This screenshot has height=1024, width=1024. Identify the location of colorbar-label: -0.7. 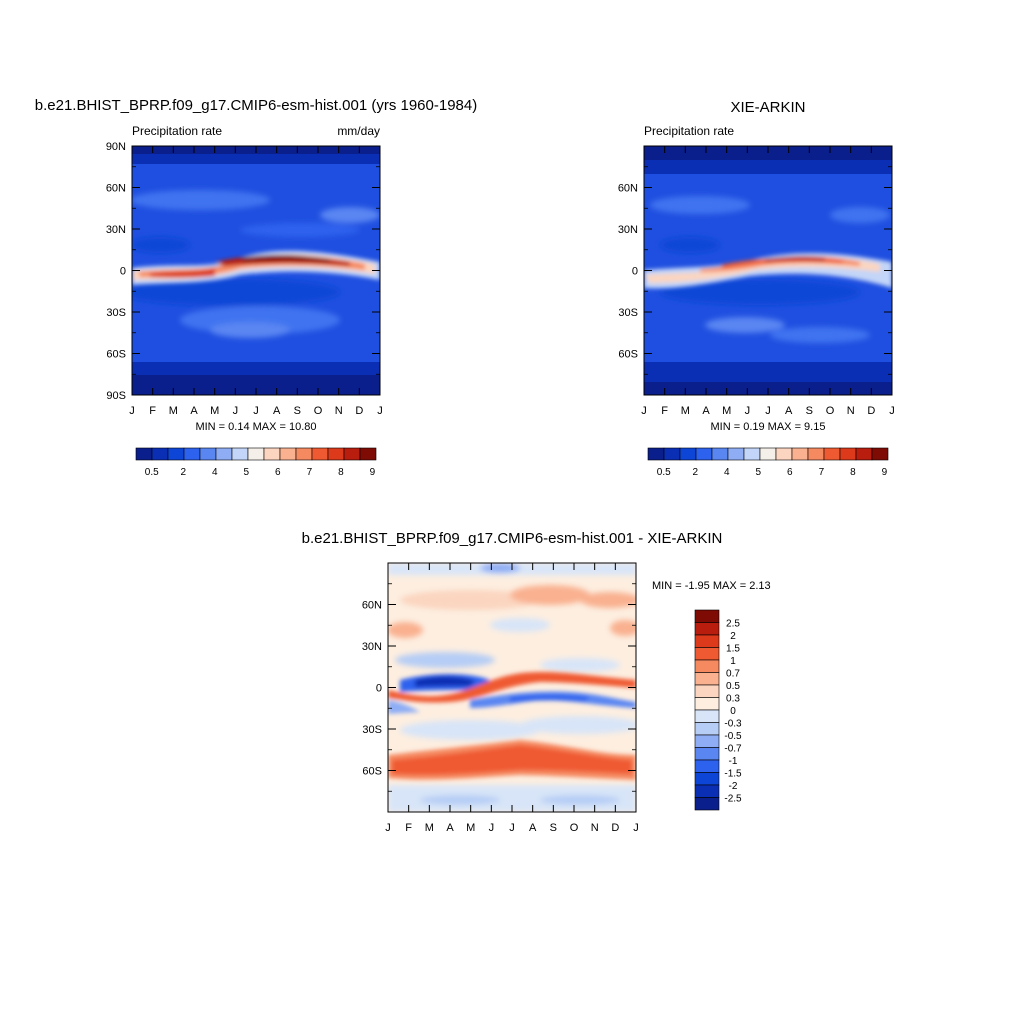
(733, 749).